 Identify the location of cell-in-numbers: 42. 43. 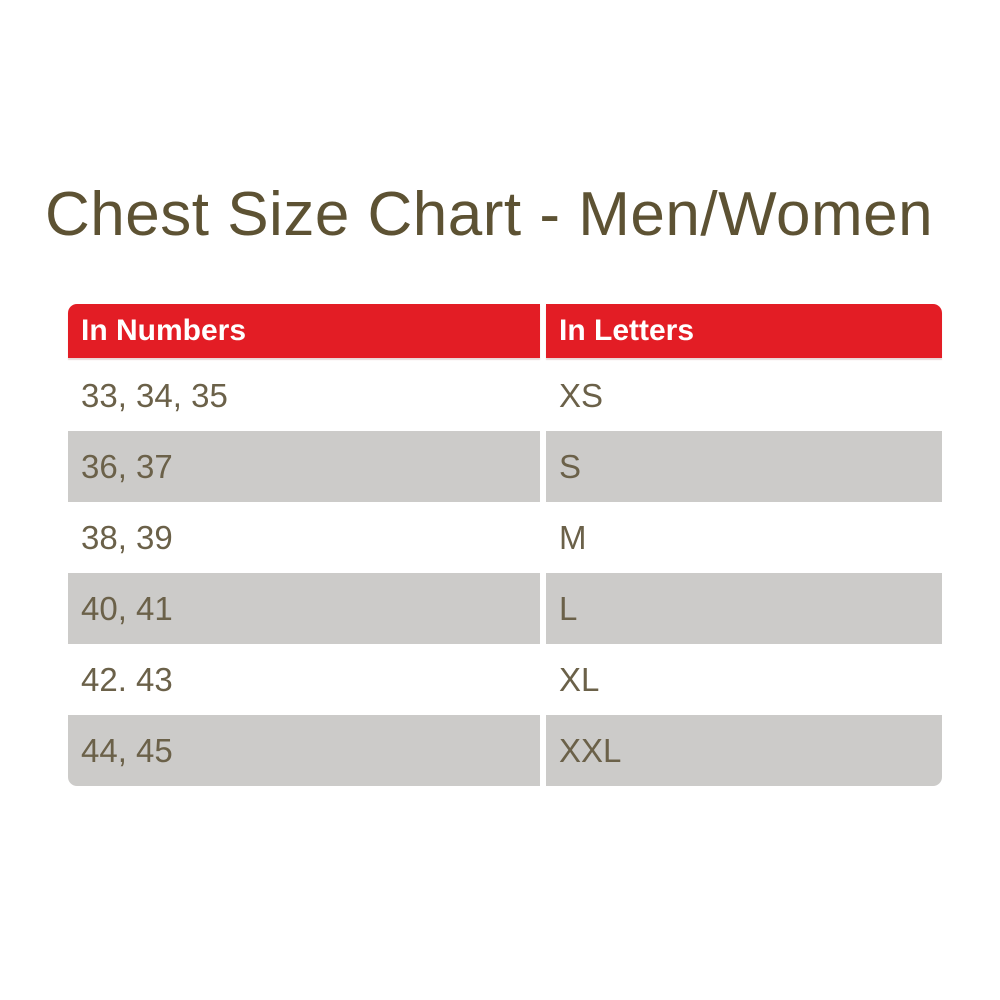
(127, 679).